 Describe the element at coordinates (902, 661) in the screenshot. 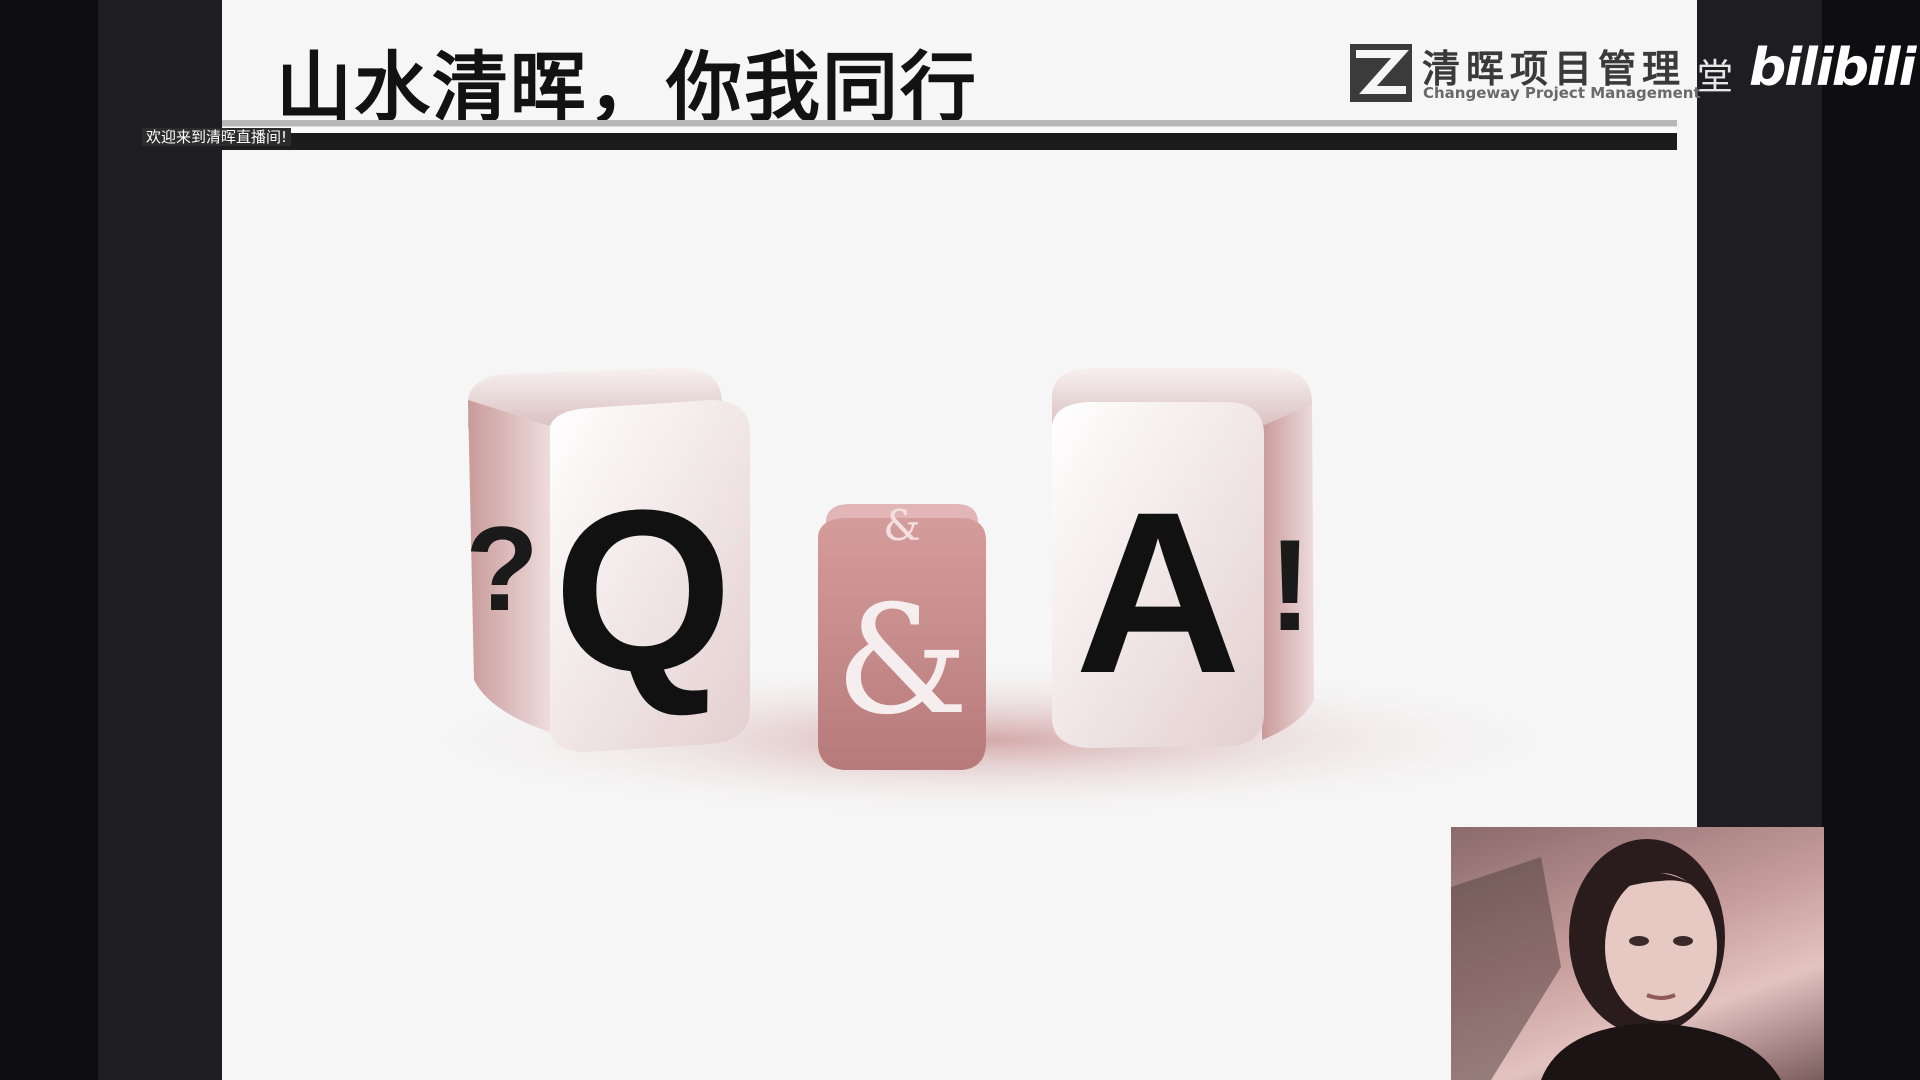

I see `ampersand-face: &` at that location.